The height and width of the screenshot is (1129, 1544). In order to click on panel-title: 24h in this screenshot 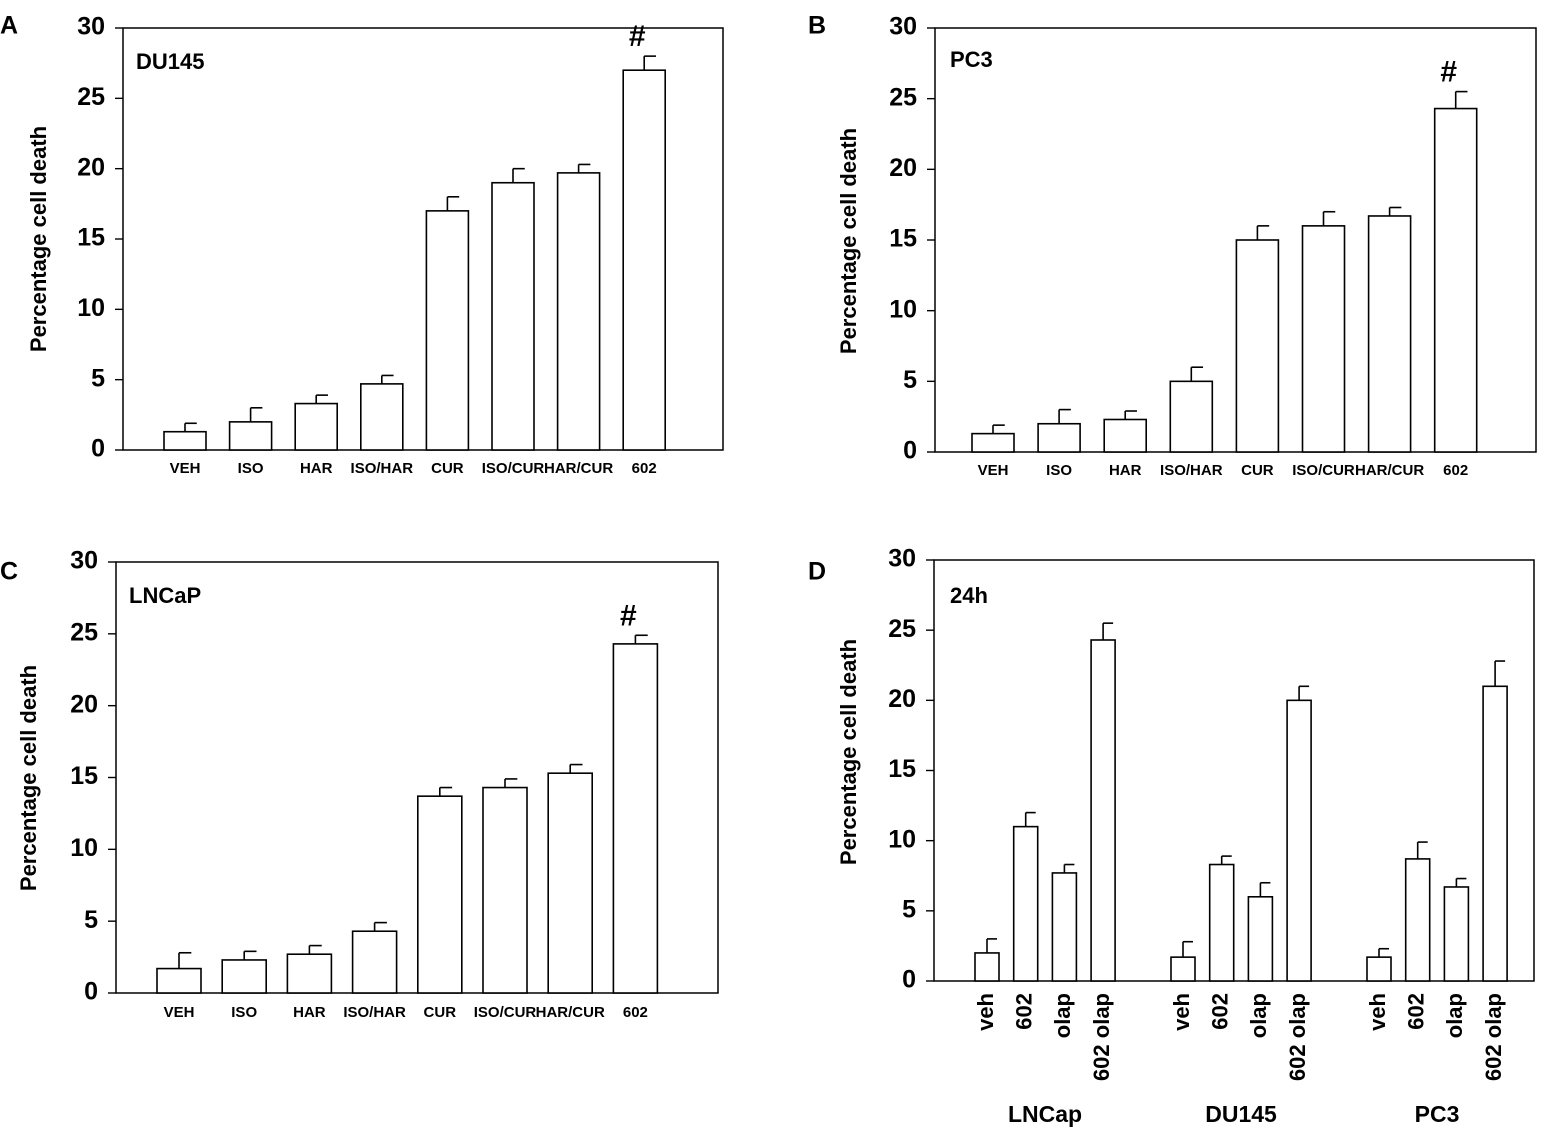, I will do `click(969, 595)`.